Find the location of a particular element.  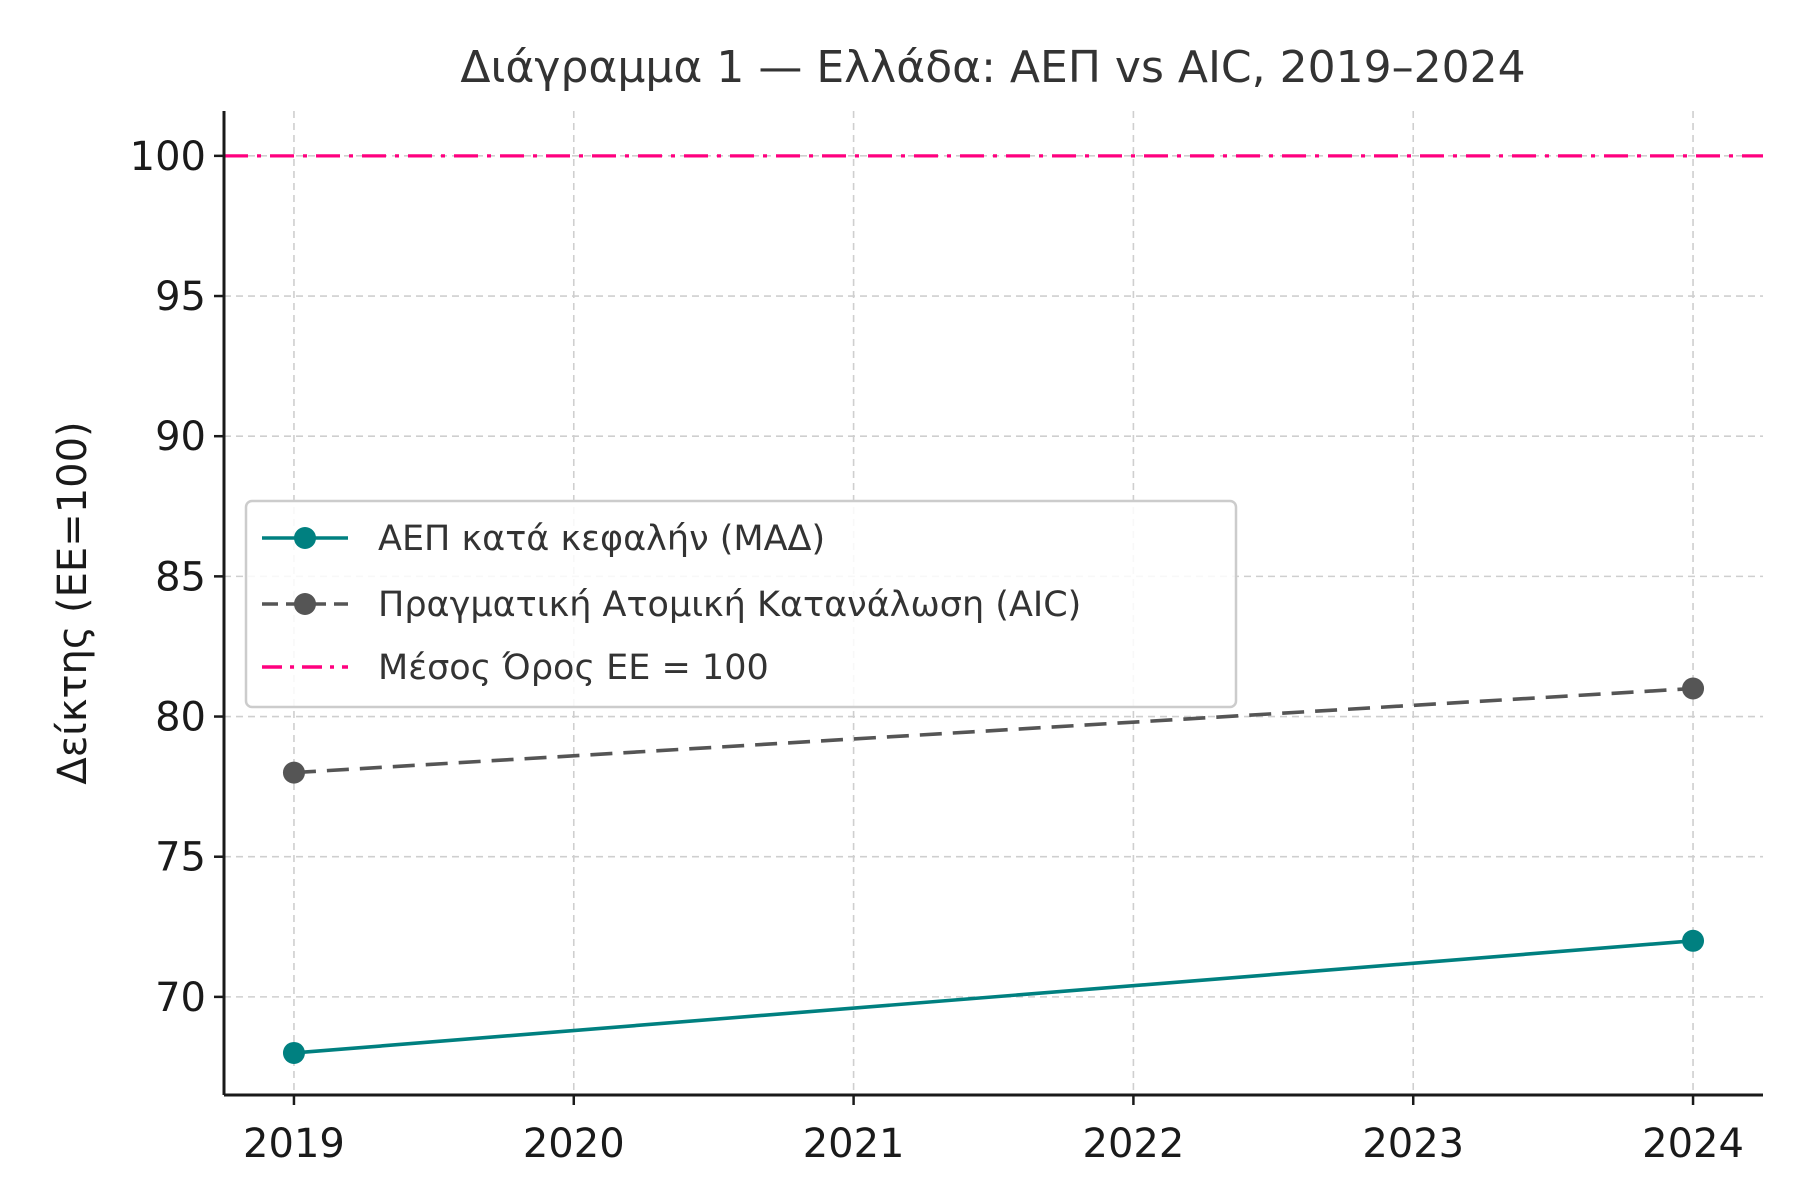

legend-label: Μέσος Όρος ΕΕ = 100 is located at coordinates (573, 668).